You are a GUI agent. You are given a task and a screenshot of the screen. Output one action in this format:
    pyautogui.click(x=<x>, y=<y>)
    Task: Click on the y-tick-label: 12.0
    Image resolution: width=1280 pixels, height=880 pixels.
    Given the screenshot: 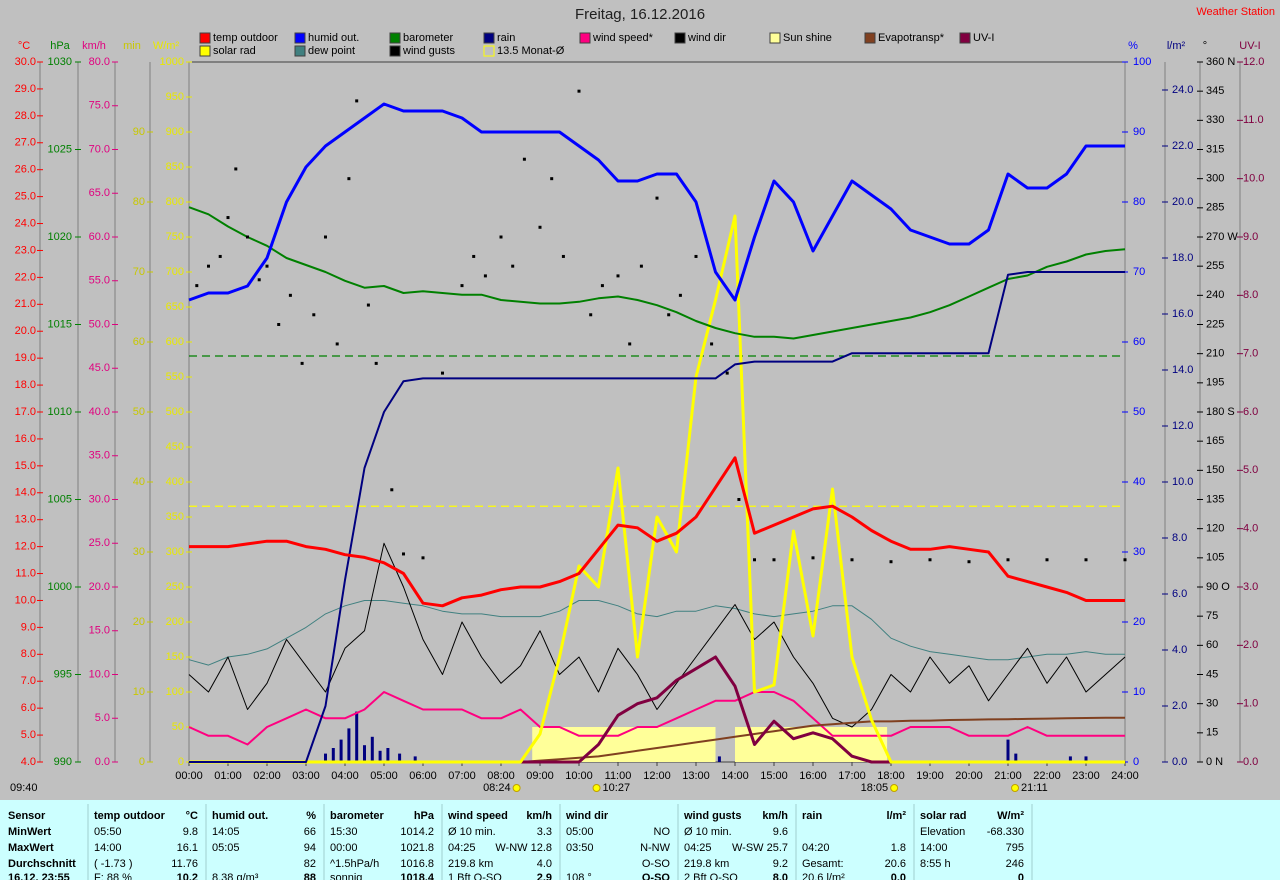 What is the action you would take?
    pyautogui.click(x=1182, y=426)
    